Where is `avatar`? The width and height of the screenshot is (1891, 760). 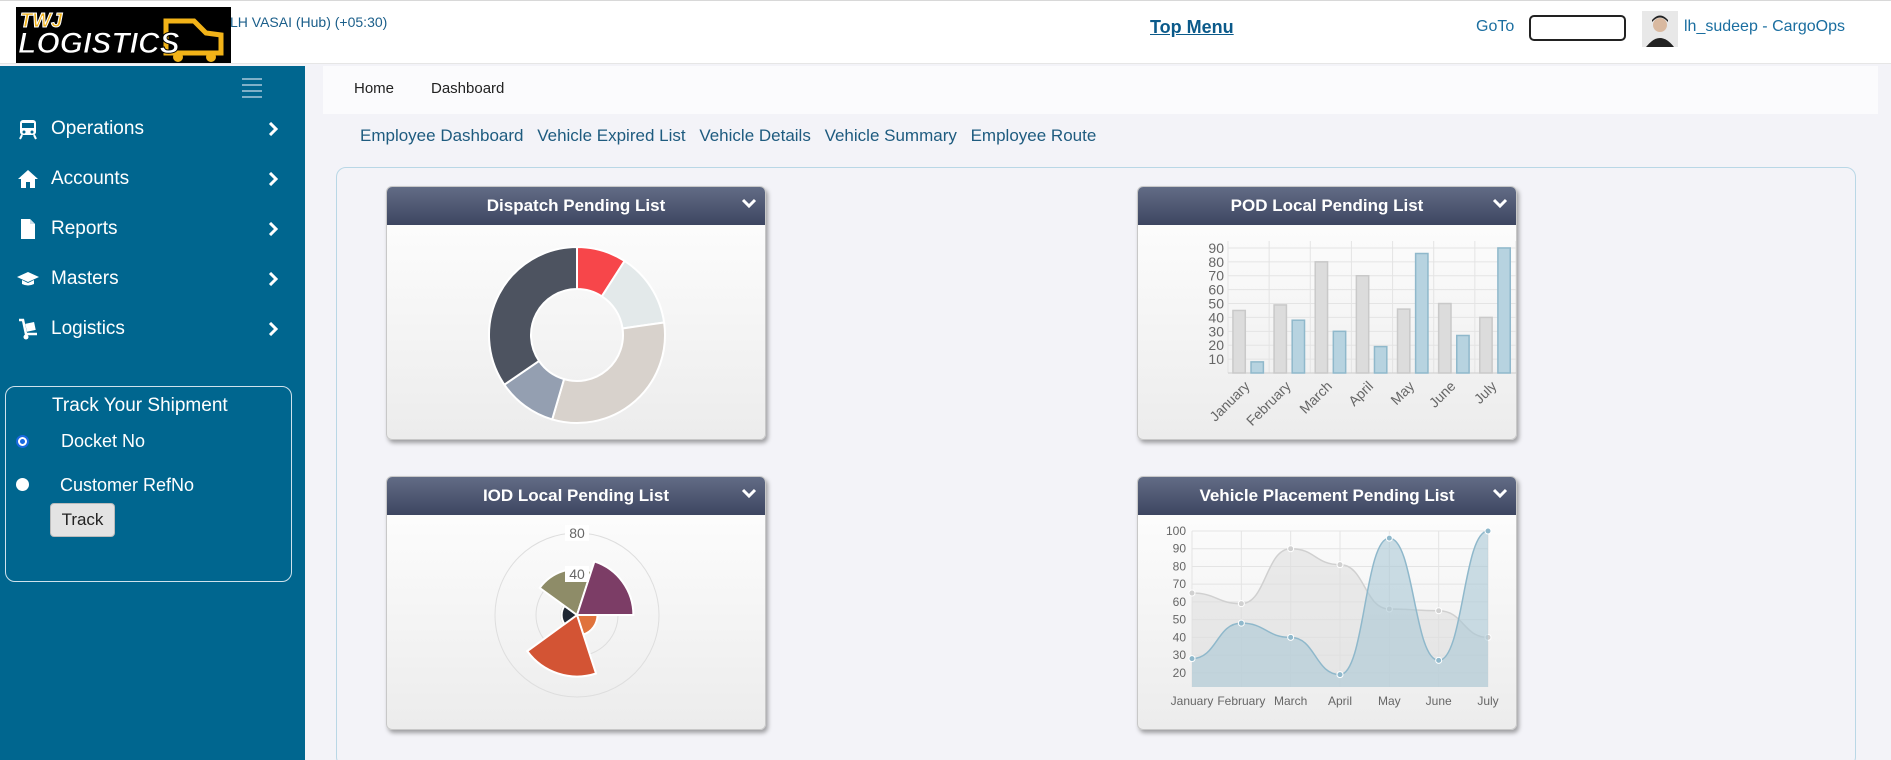
avatar is located at coordinates (1660, 29).